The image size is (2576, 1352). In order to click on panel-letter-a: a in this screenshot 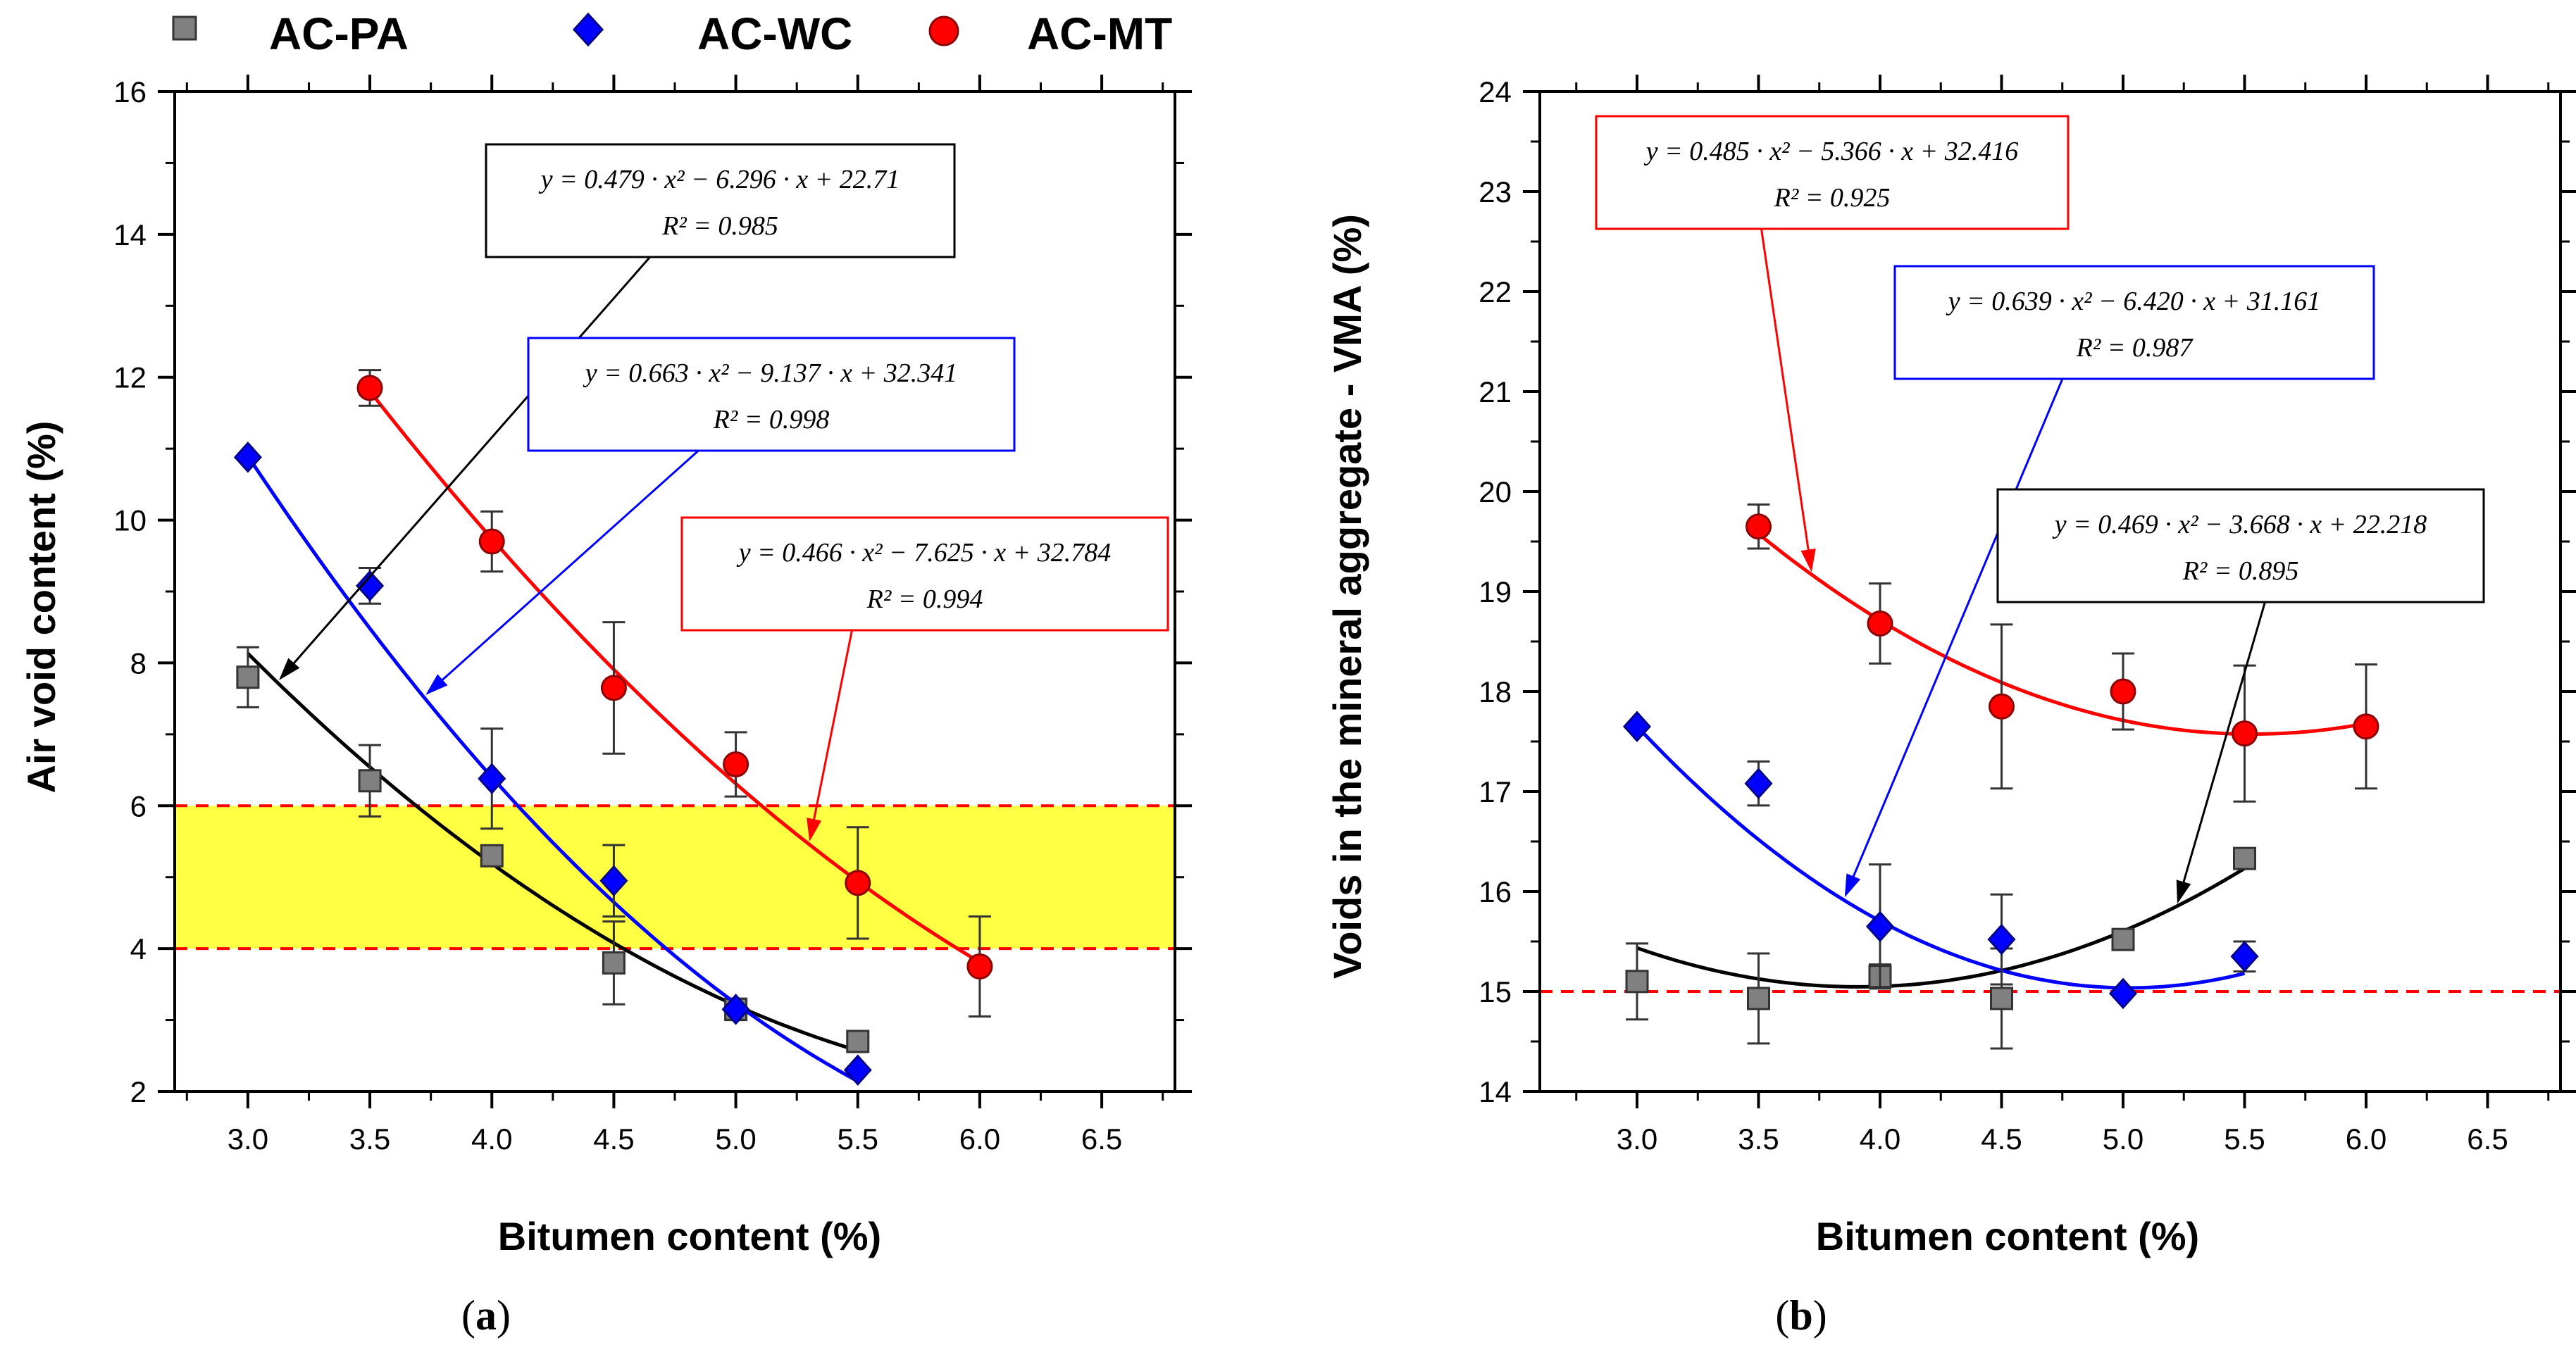, I will do `click(486, 1315)`.